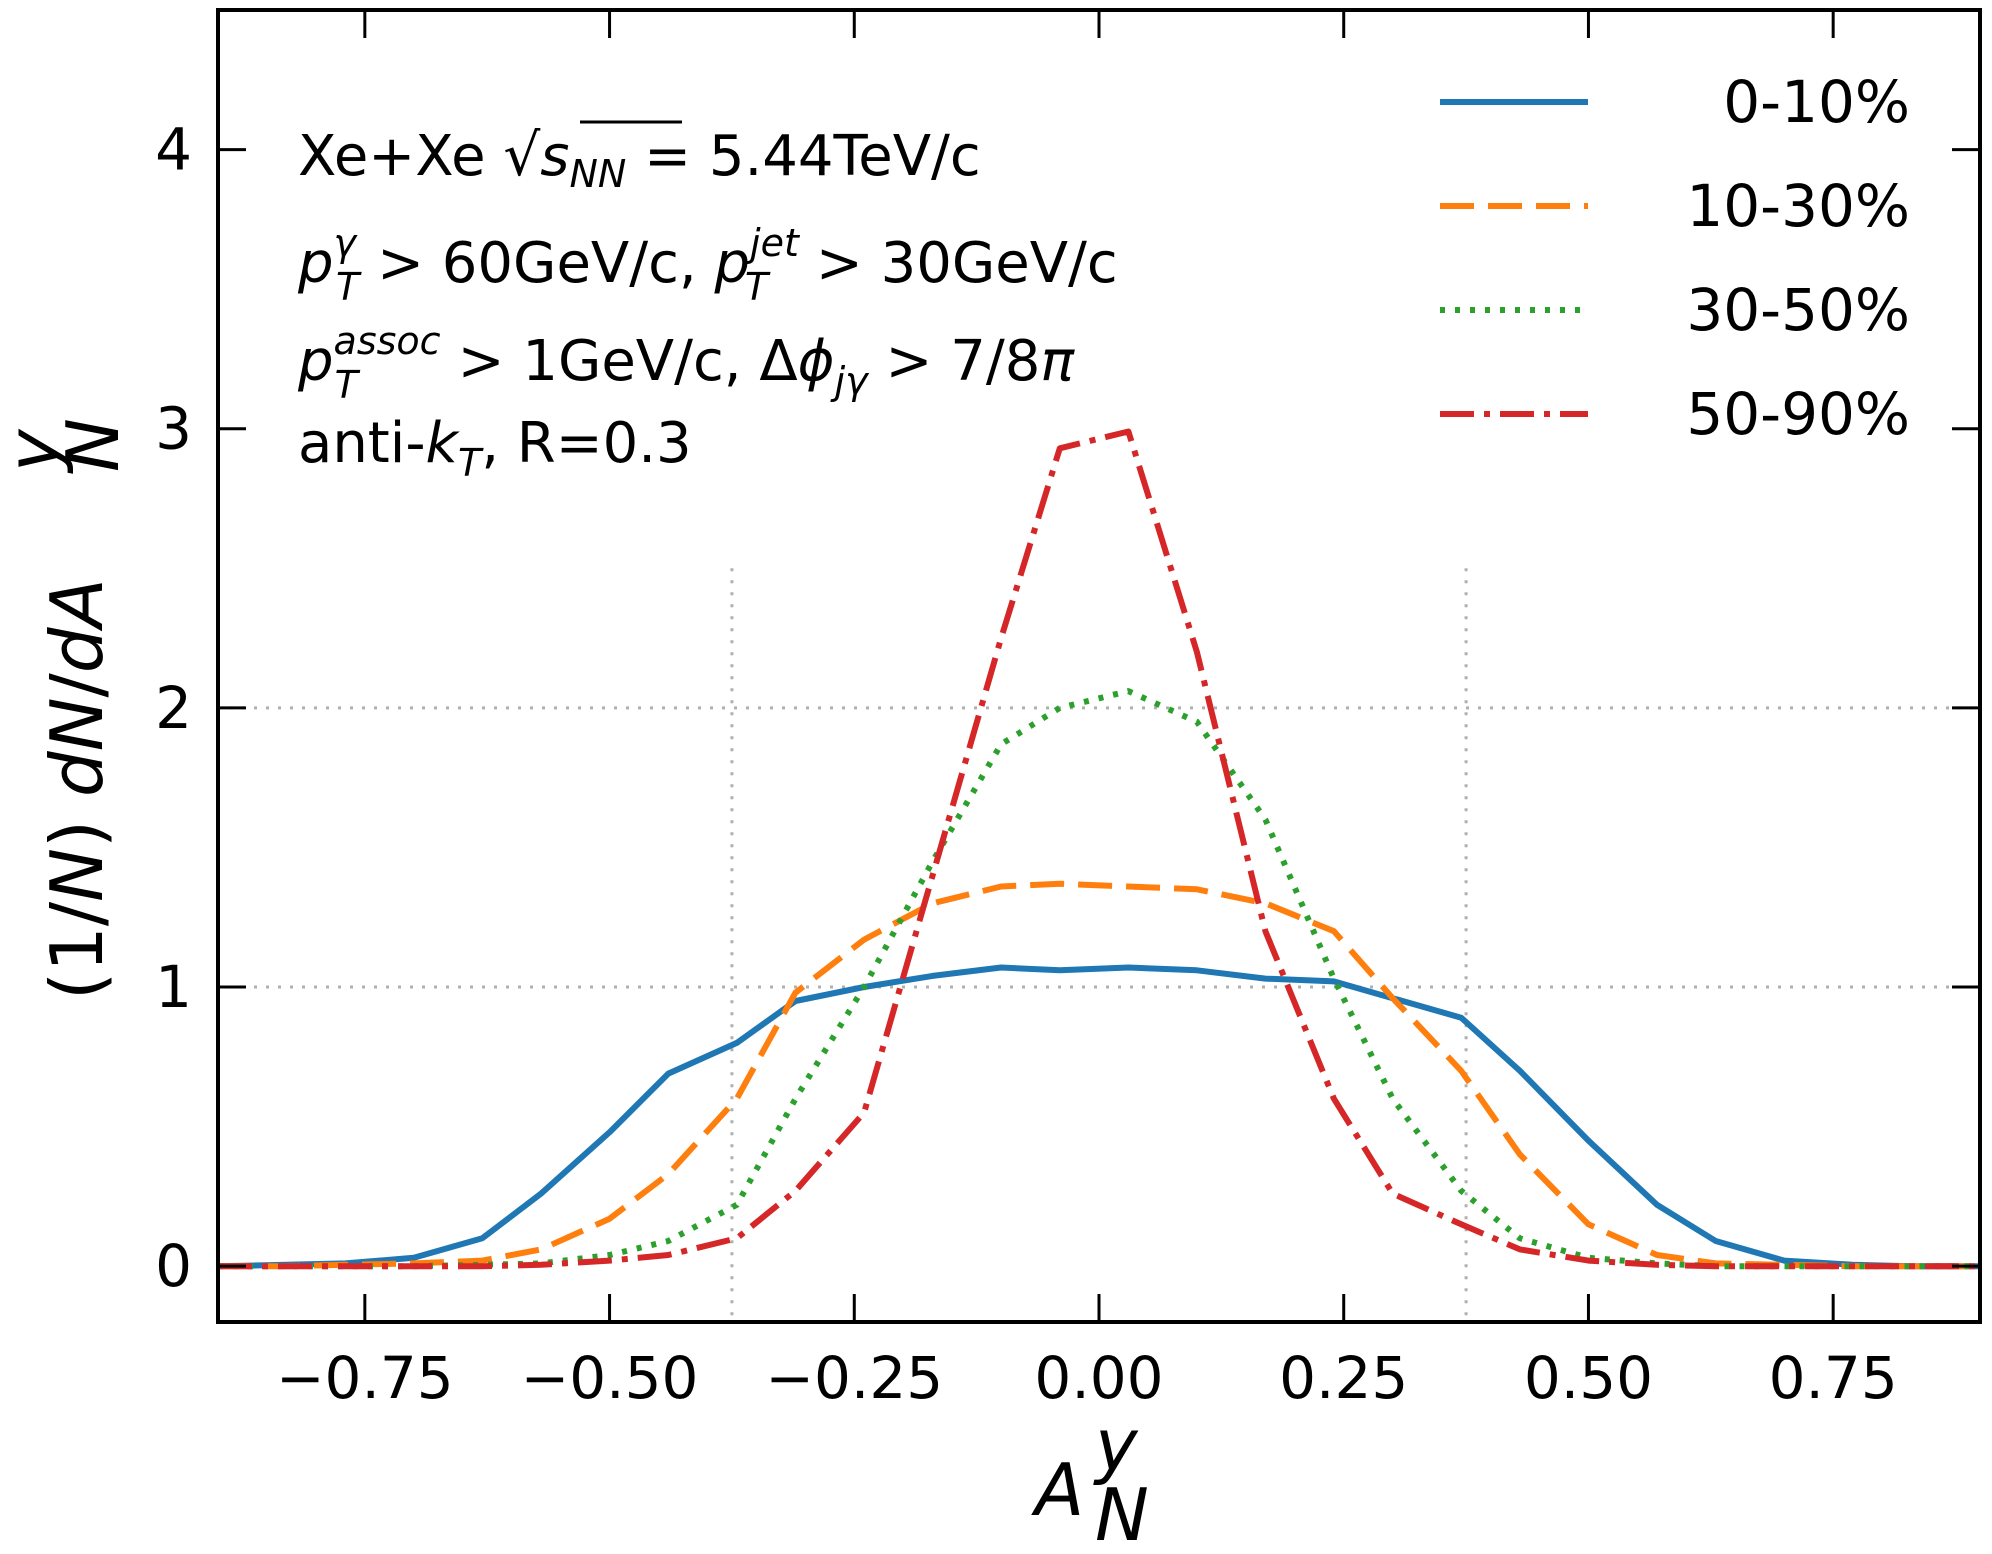 The width and height of the screenshot is (1992, 1554). Describe the element at coordinates (521, 155) in the screenshot. I see `sqrt-sign: √` at that location.